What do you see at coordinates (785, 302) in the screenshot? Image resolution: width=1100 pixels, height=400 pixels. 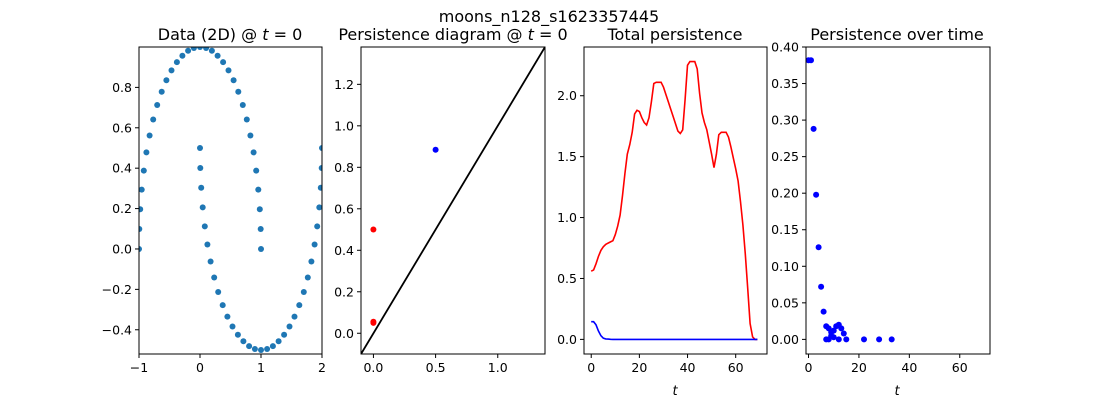 I see `y-tick-label: 0.05` at bounding box center [785, 302].